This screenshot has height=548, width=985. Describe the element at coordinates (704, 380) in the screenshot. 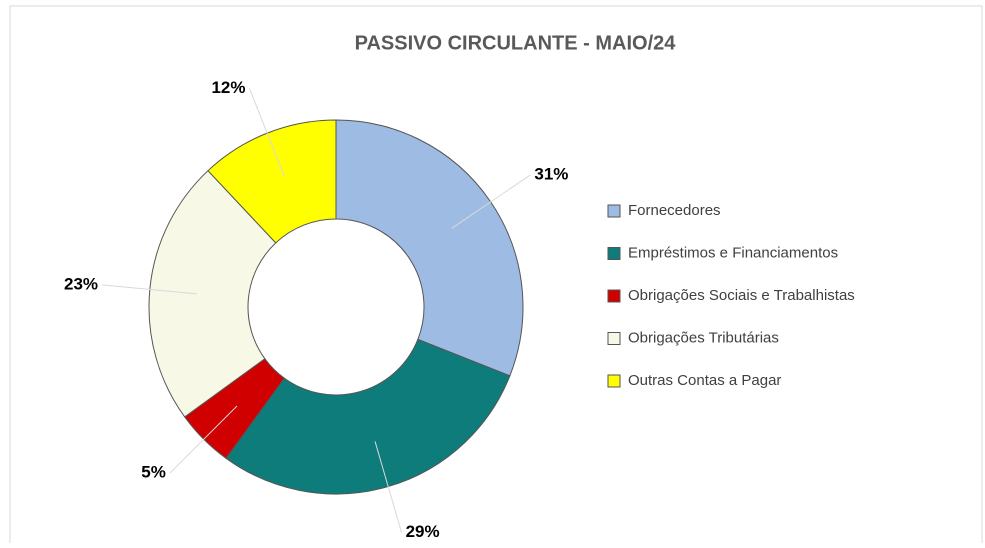

I see `legend-label: Outras Contas a Pagar` at that location.